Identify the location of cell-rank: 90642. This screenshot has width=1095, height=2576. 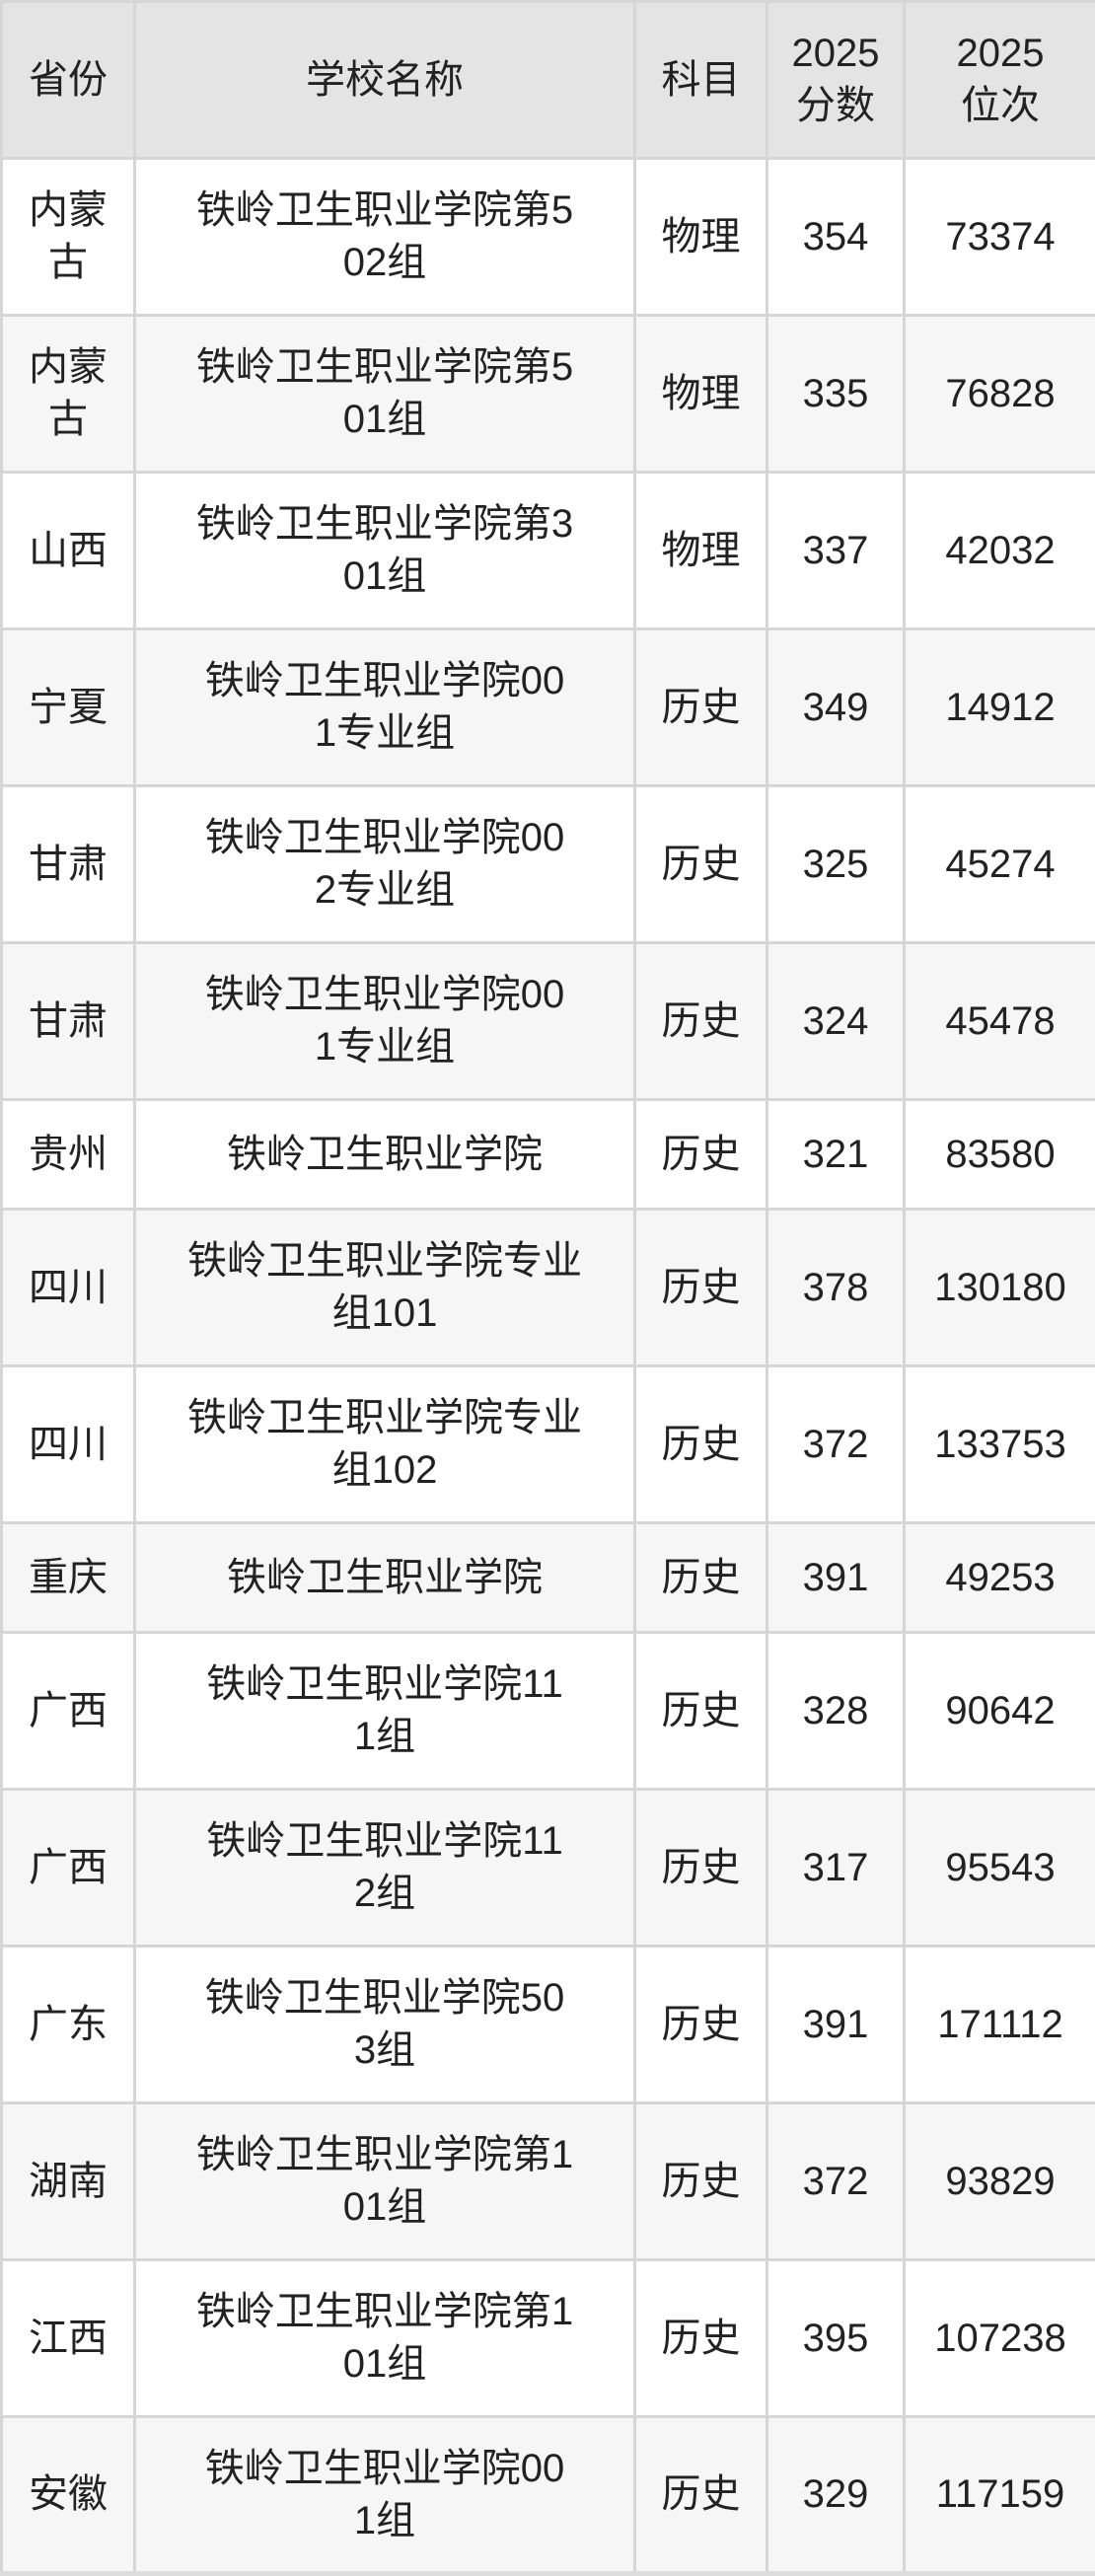
(1000, 1711).